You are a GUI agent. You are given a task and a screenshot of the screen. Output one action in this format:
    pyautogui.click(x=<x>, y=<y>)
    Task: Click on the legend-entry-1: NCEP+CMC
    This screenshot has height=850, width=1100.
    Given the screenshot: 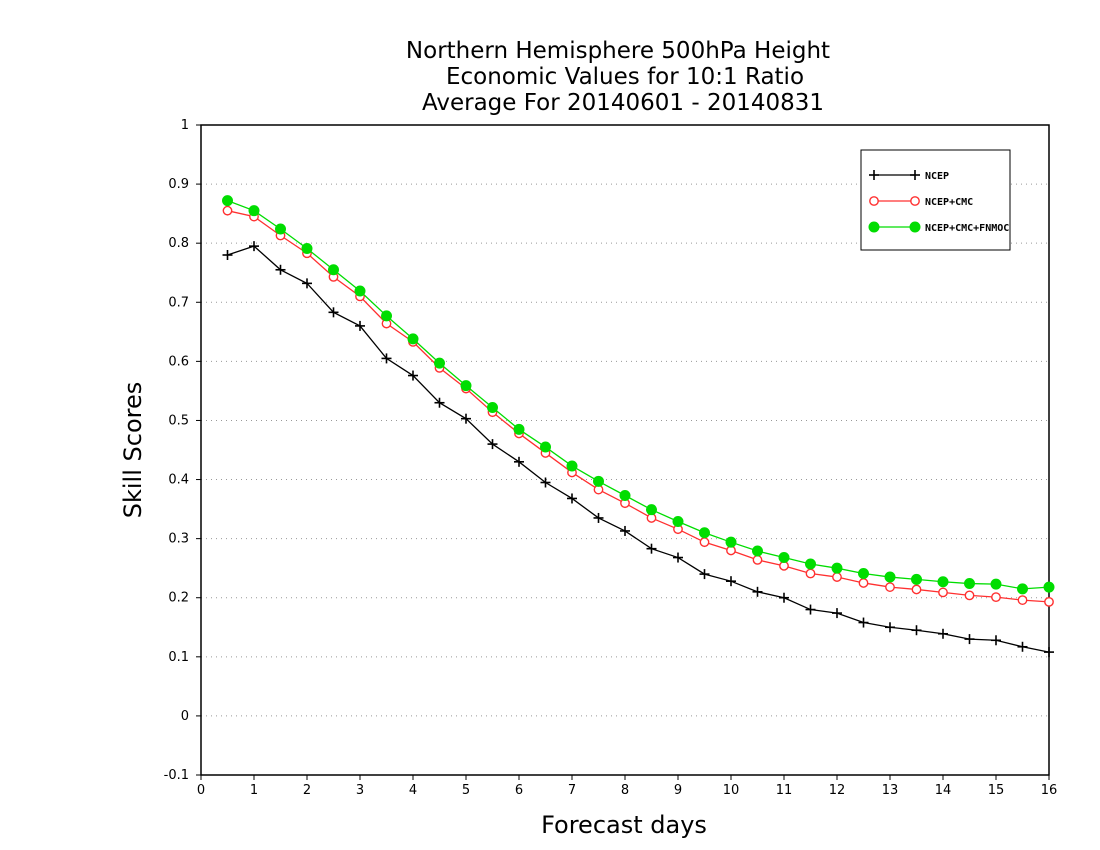 What is the action you would take?
    pyautogui.click(x=921, y=202)
    